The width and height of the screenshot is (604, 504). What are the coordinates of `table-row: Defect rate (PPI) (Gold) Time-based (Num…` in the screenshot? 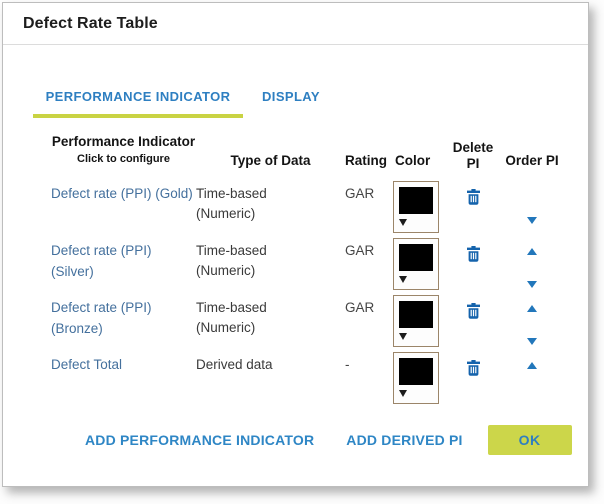 It's located at (319, 209).